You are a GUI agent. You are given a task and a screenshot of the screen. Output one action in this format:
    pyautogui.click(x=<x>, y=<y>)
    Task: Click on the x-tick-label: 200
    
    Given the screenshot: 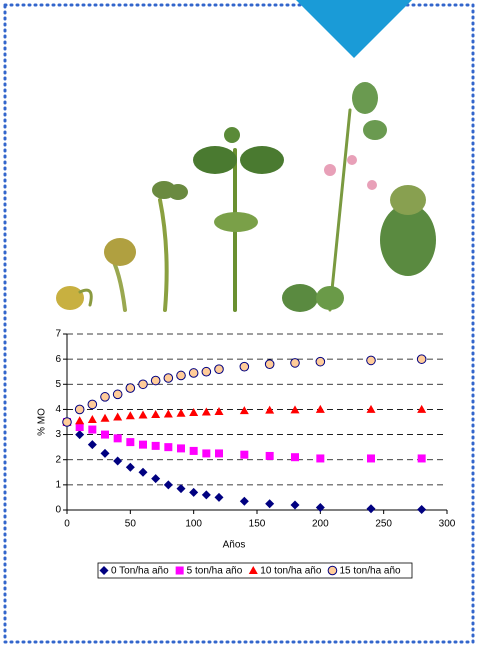 What is the action you would take?
    pyautogui.click(x=320, y=524)
    